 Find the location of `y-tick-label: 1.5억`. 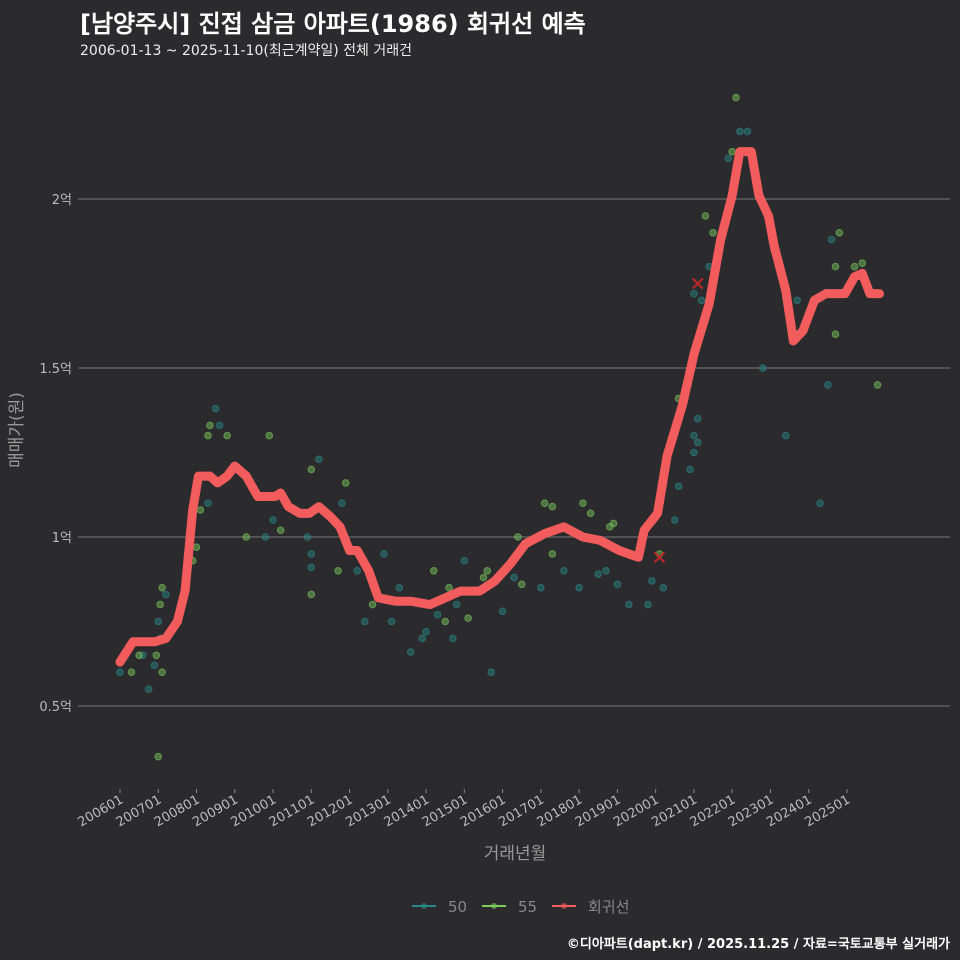

y-tick-label: 1.5억 is located at coordinates (55, 369).